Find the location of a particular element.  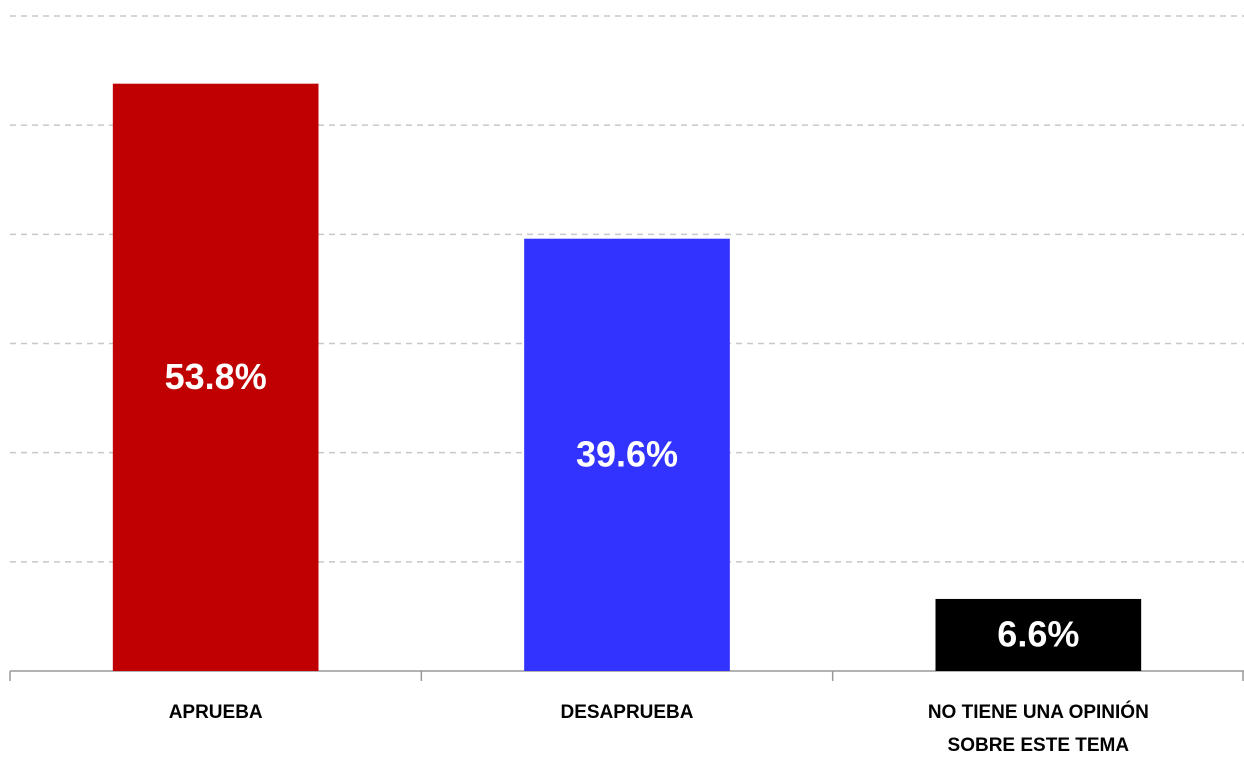

value-label: 53.8% is located at coordinates (216, 376).